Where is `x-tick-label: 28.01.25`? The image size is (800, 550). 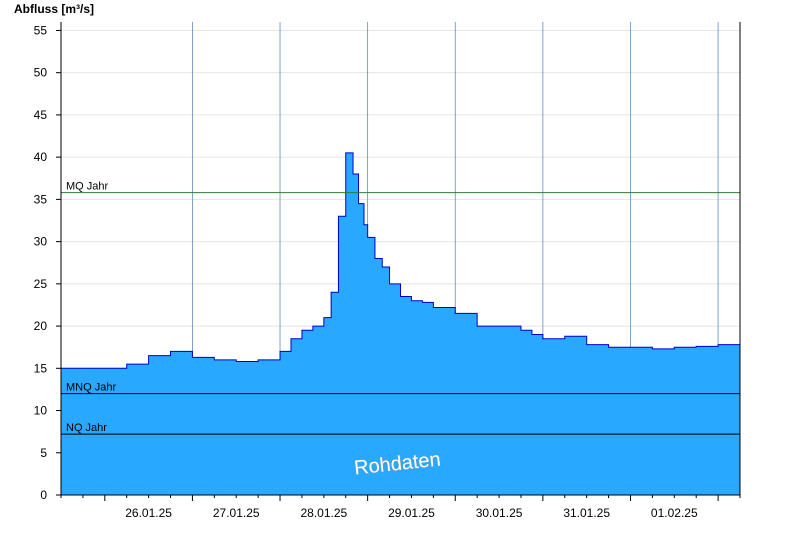
x-tick-label: 28.01.25 is located at coordinates (323, 513).